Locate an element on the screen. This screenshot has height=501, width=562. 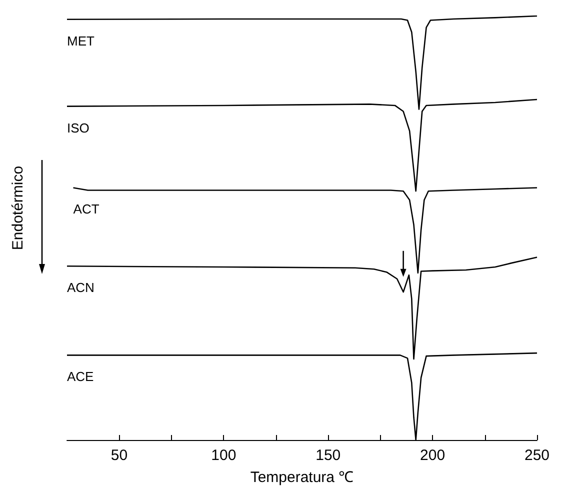
x-axis-title: Temperatura ℃ is located at coordinates (302, 477).